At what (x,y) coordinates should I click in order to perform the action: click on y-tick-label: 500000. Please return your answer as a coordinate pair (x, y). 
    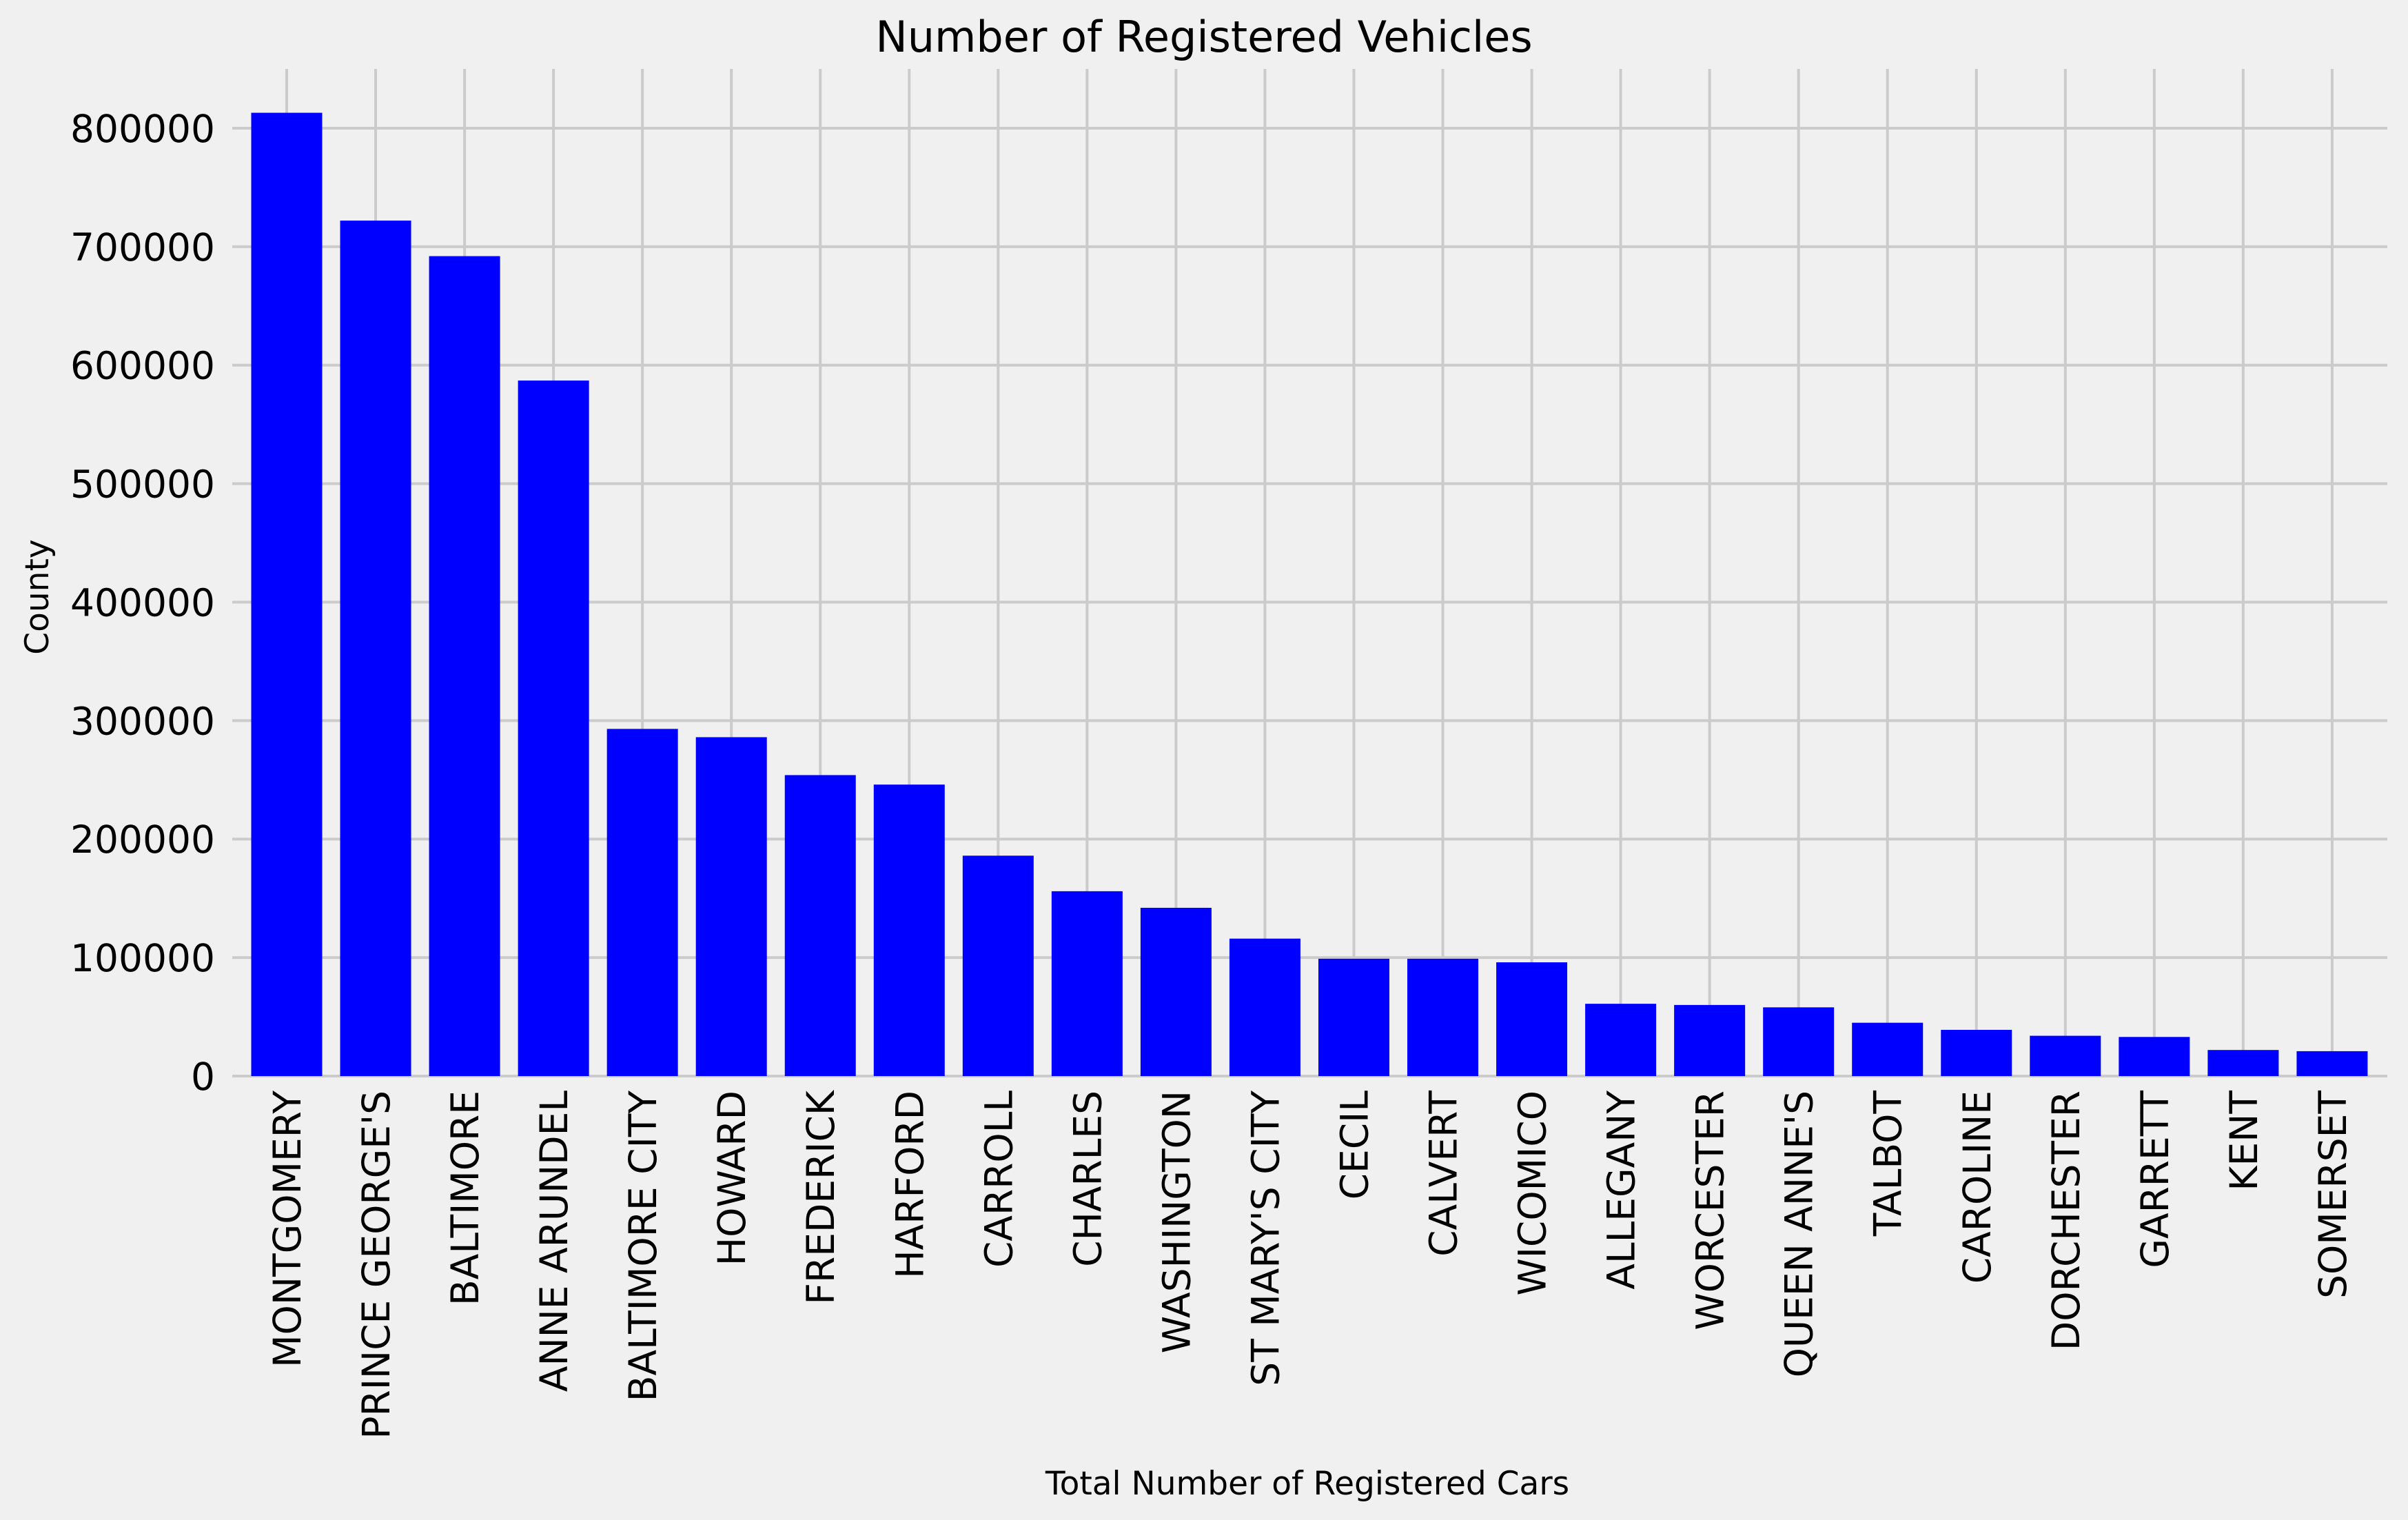
    Looking at the image, I should click on (142, 485).